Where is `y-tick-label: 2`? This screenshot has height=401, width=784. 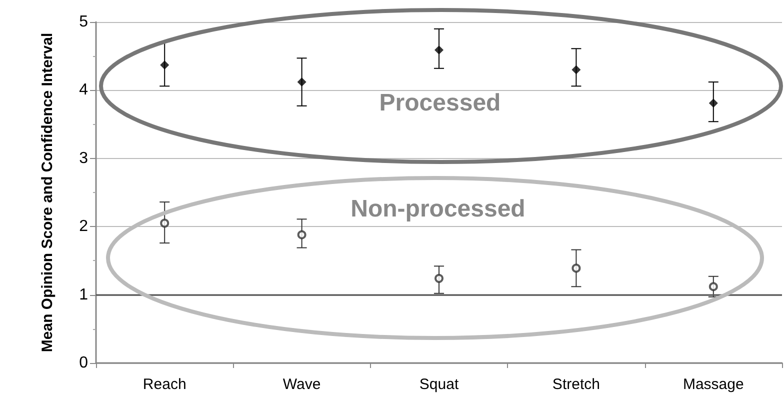
y-tick-label: 2 is located at coordinates (83, 227).